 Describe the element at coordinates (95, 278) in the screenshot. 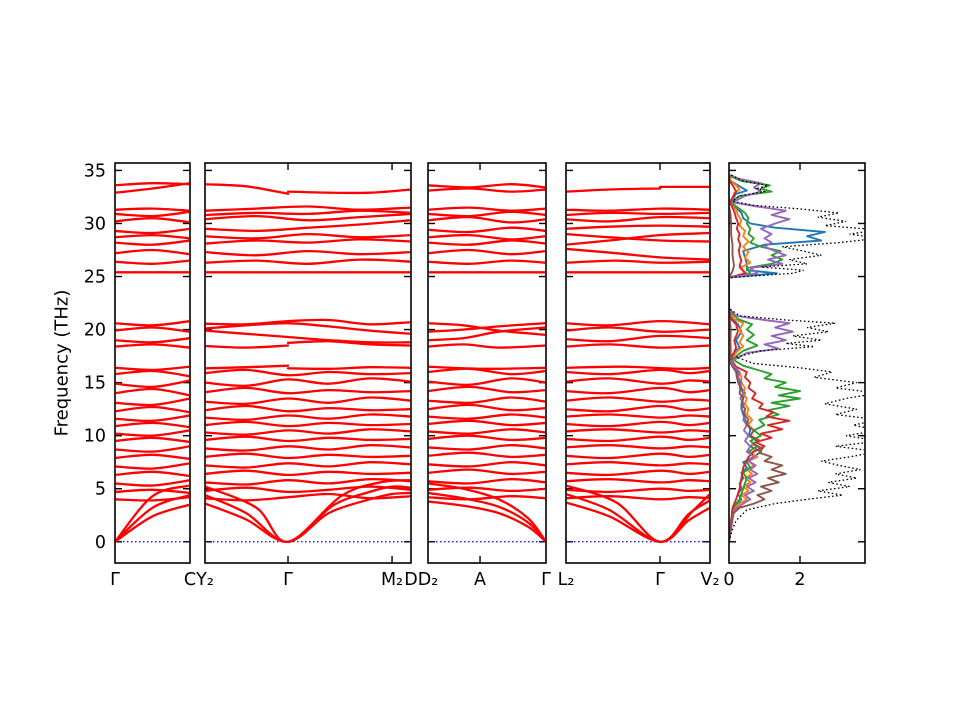

I see `y-tick-label: 25` at that location.